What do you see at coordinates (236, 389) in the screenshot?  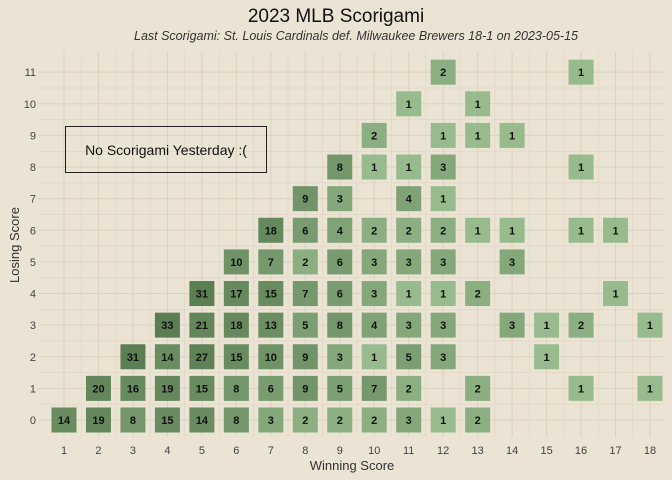 I see `cell-count-label: 8` at bounding box center [236, 389].